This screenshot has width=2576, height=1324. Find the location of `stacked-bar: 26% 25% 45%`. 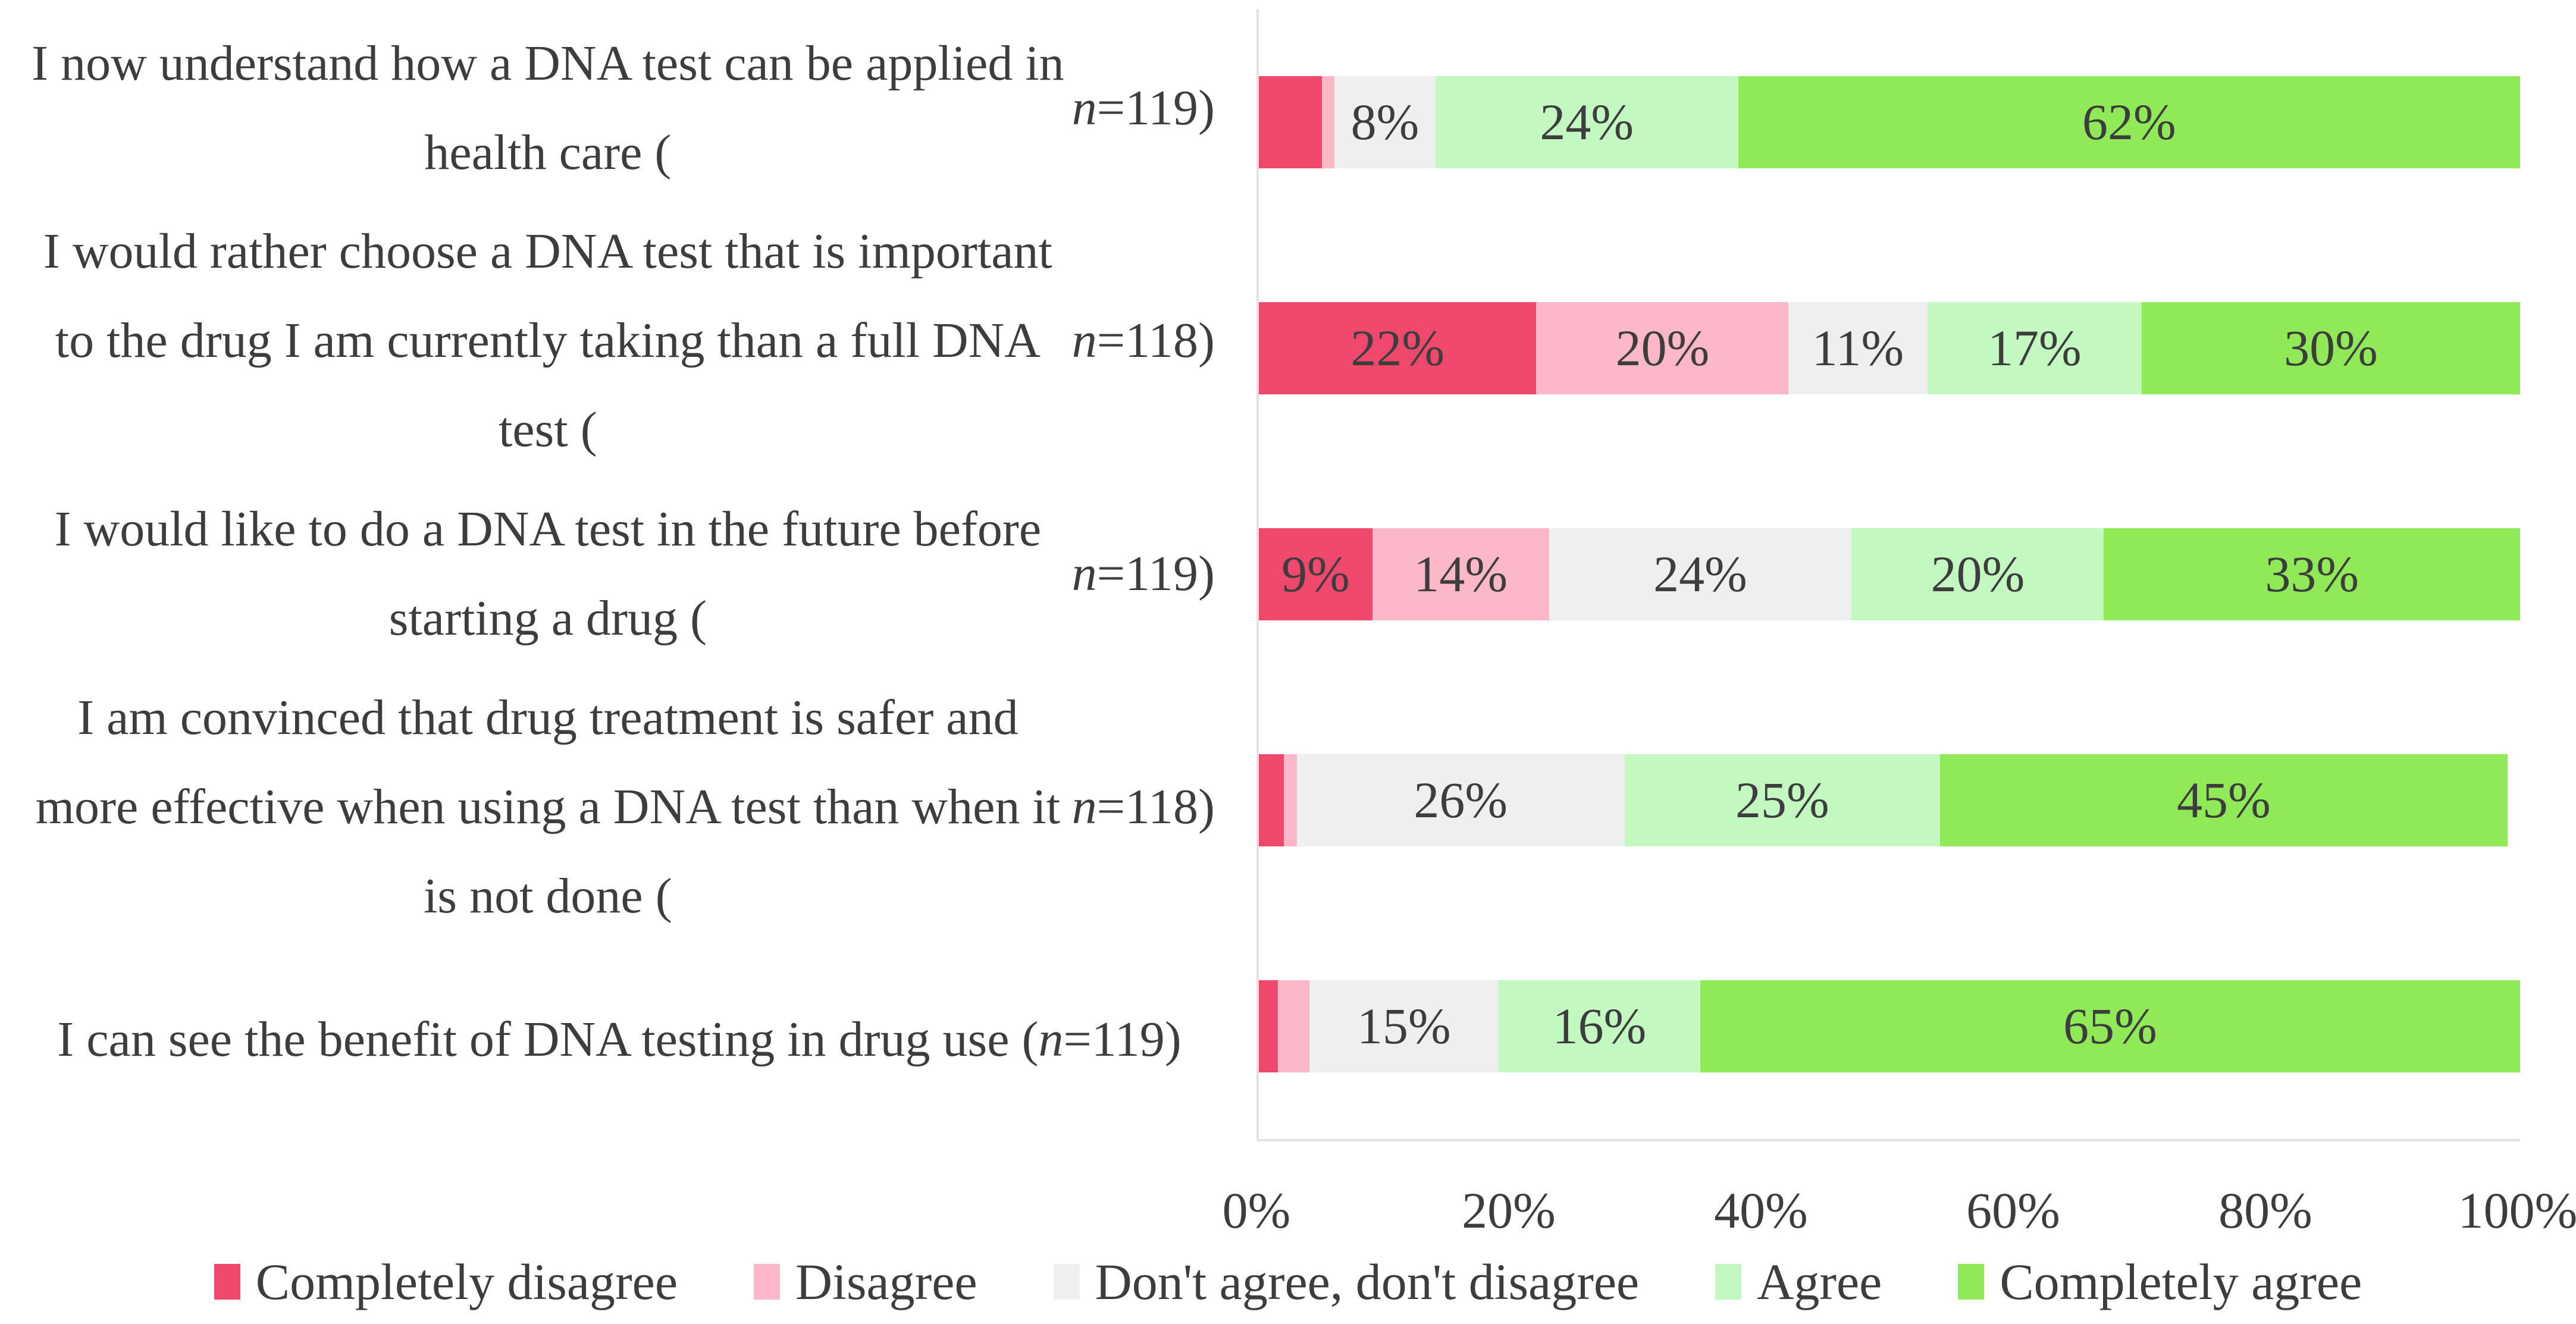

stacked-bar: 26% 25% 45% is located at coordinates (1890, 800).